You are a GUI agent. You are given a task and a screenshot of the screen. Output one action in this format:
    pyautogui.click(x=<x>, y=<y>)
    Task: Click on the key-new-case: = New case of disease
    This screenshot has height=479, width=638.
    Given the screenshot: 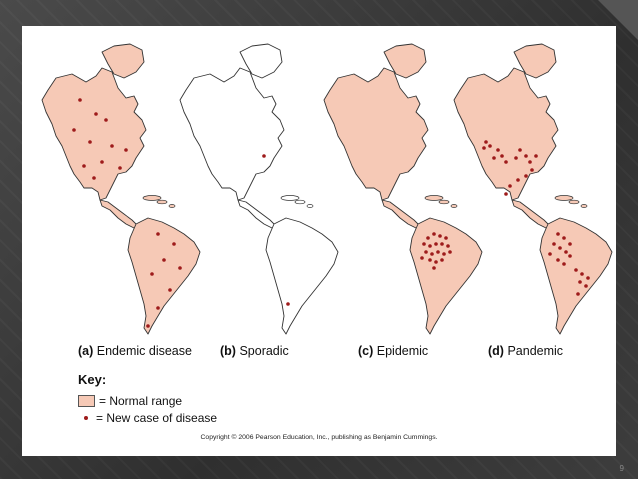 What is the action you would take?
    pyautogui.click(x=147, y=418)
    